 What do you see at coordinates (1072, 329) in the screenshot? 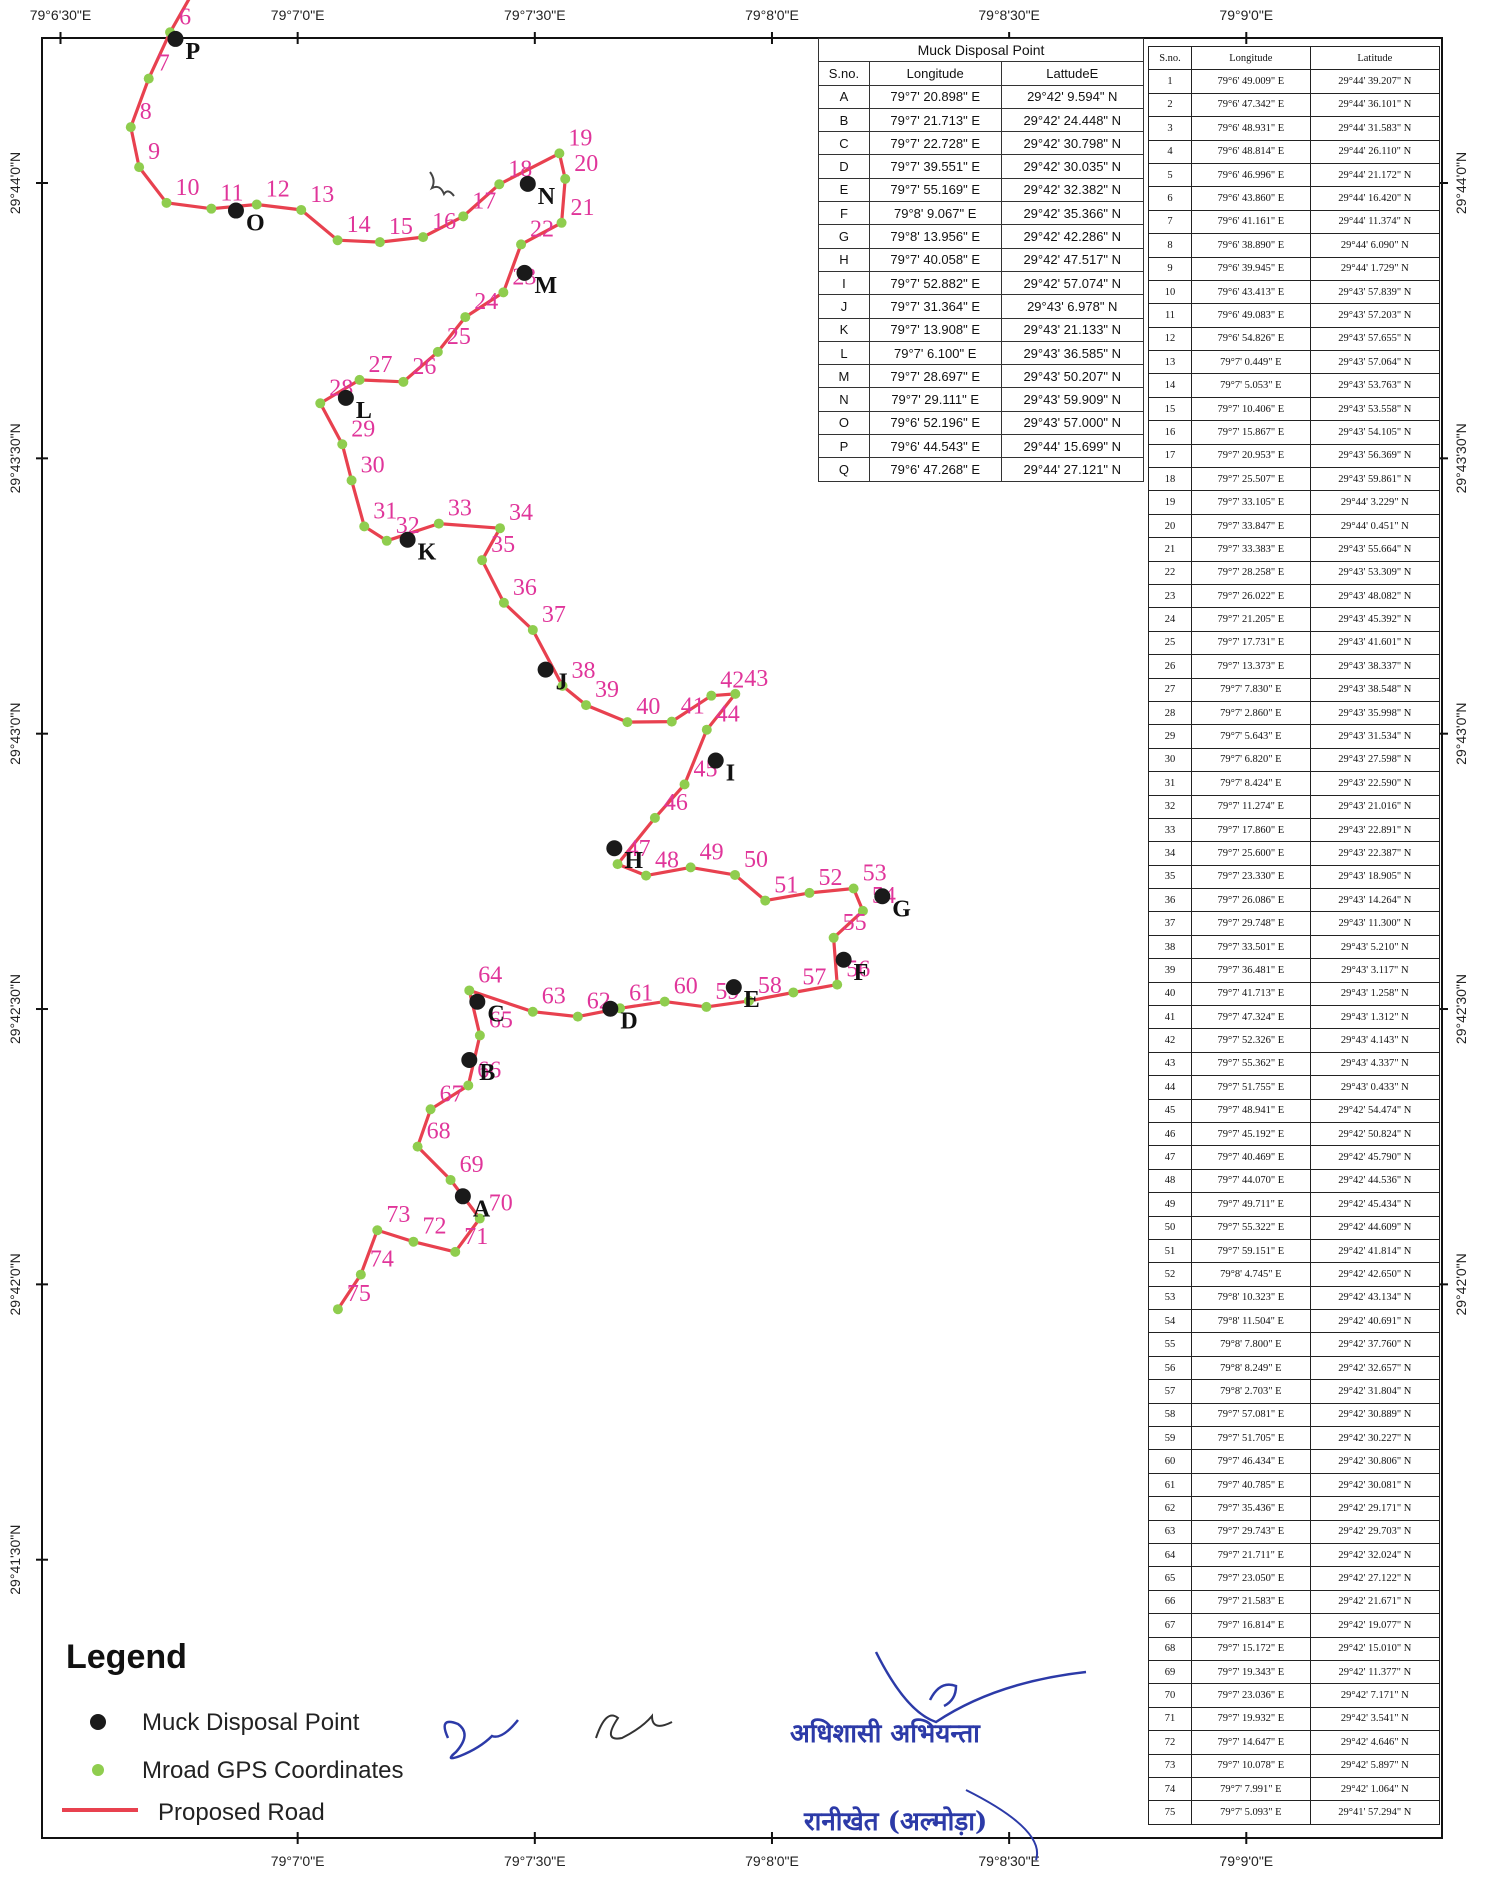
I see `muck-table-cell: 29°43' 21.133" N` at bounding box center [1072, 329].